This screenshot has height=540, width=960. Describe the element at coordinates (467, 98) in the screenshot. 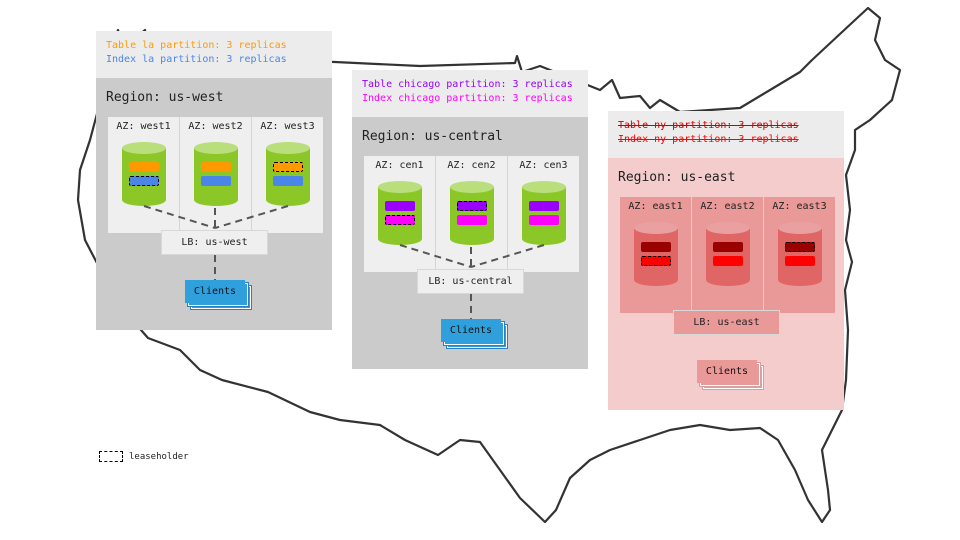

I see `partition-line: Index chicago partition: 3 replicas` at that location.